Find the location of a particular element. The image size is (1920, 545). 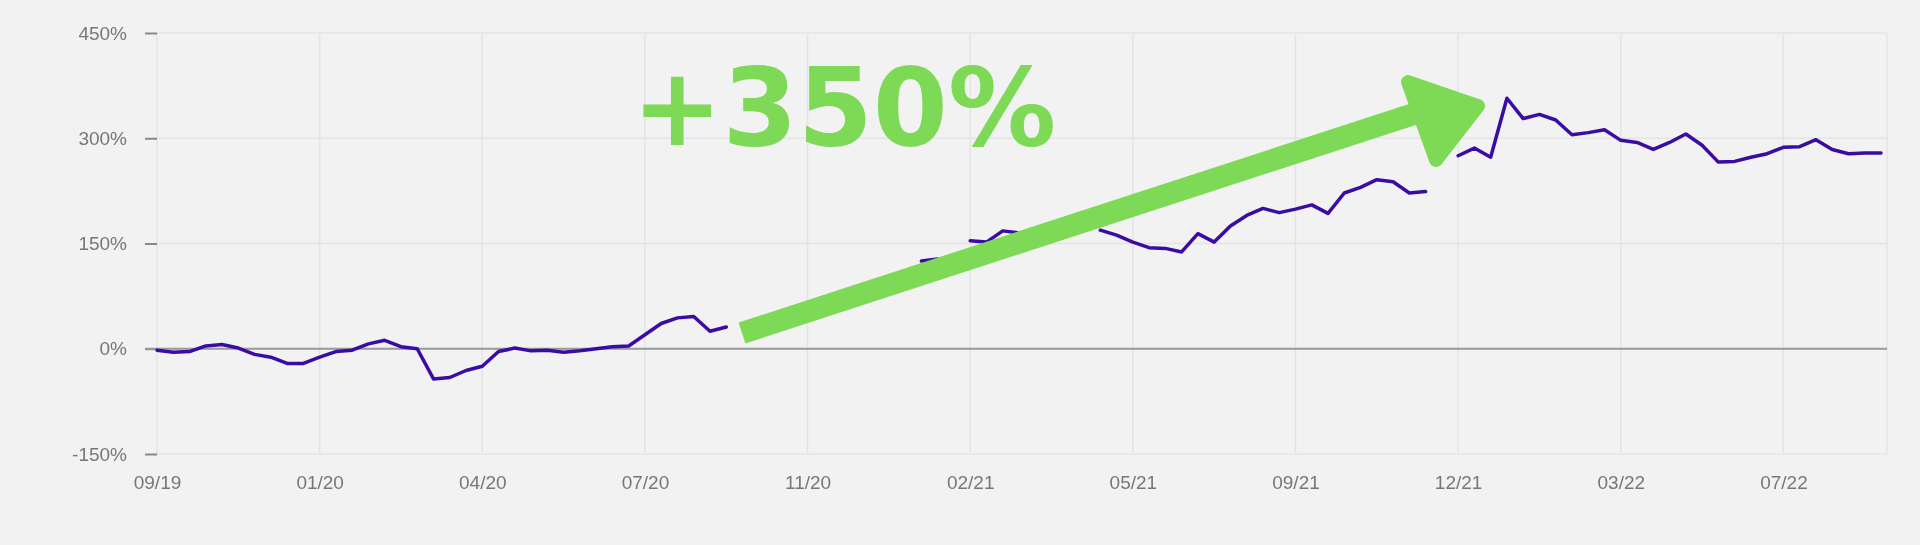

x-tick-label: 05/21 is located at coordinates (1133, 483).